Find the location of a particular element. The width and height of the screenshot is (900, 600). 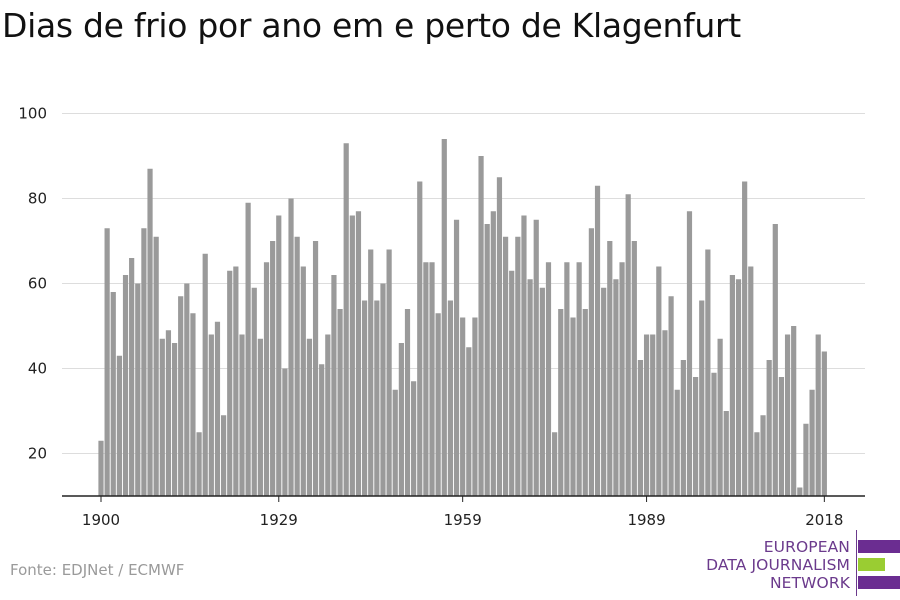

bar-1966 is located at coordinates (505, 366).